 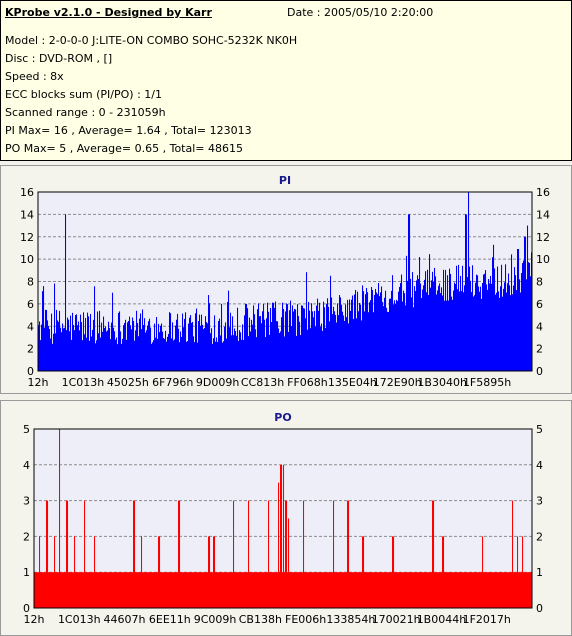 What do you see at coordinates (539, 608) in the screenshot?
I see `y-tick-label-right: 0` at bounding box center [539, 608].